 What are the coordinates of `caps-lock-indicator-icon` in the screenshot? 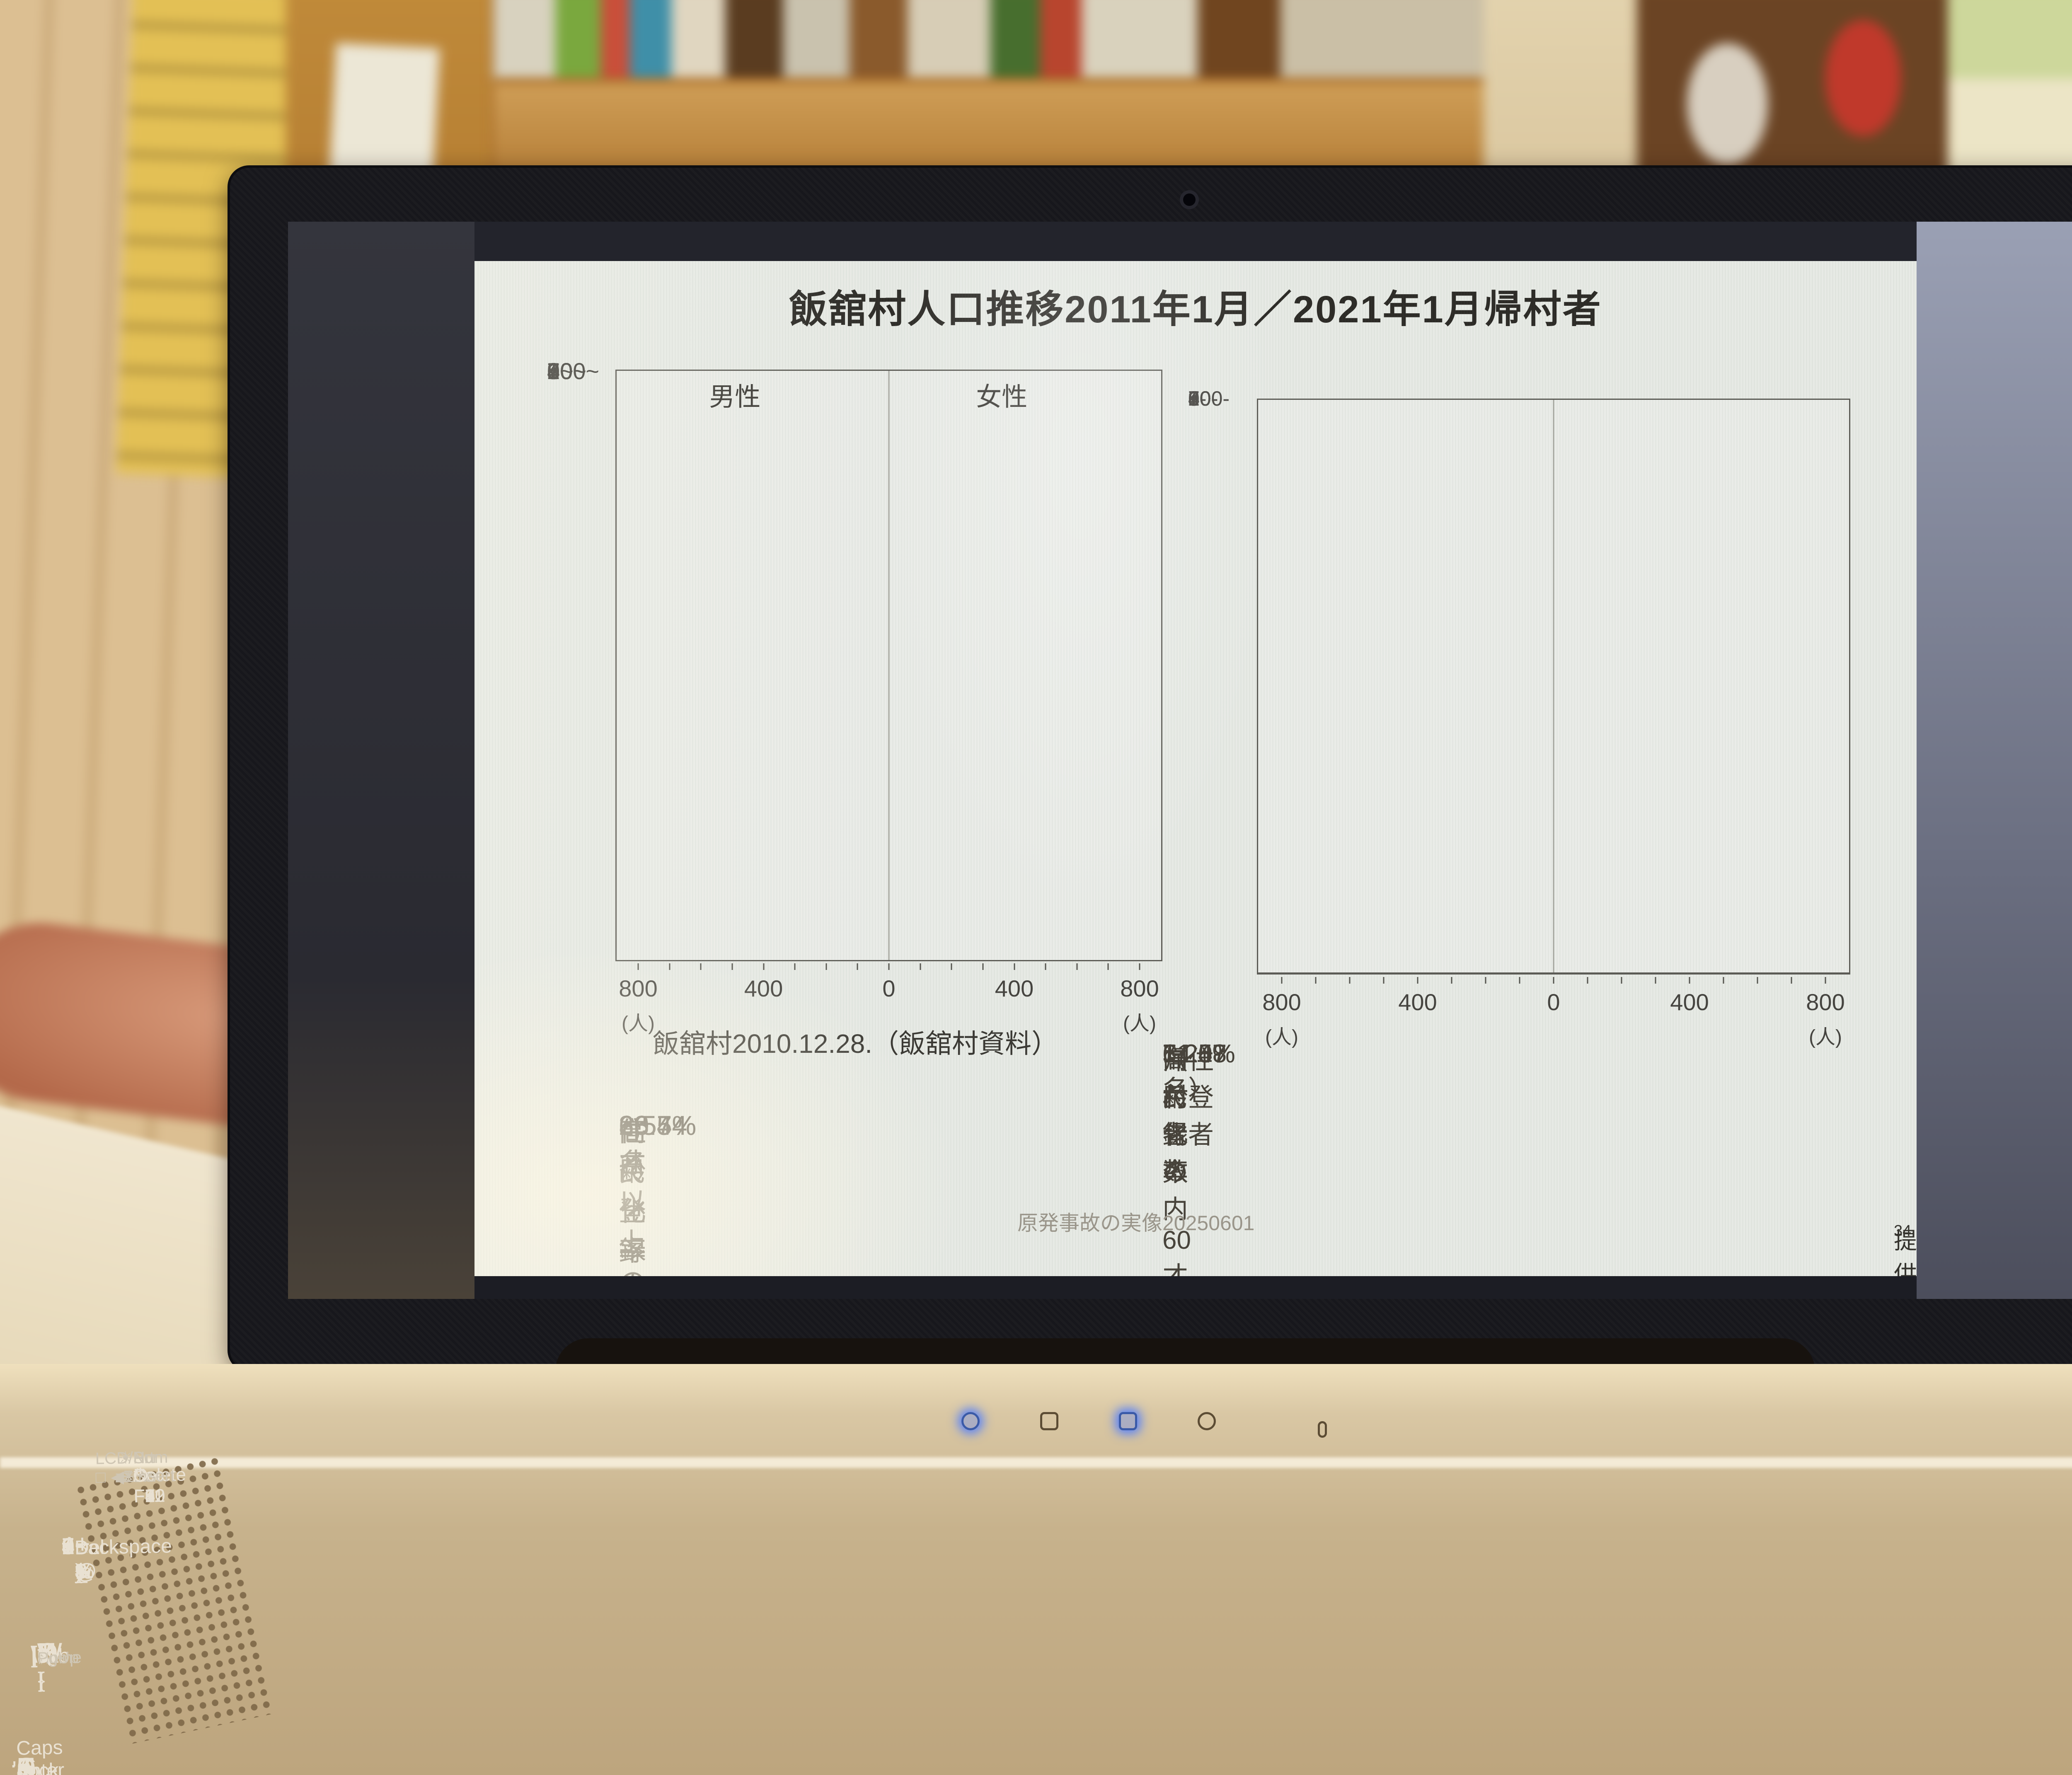 It's located at (1049, 1421).